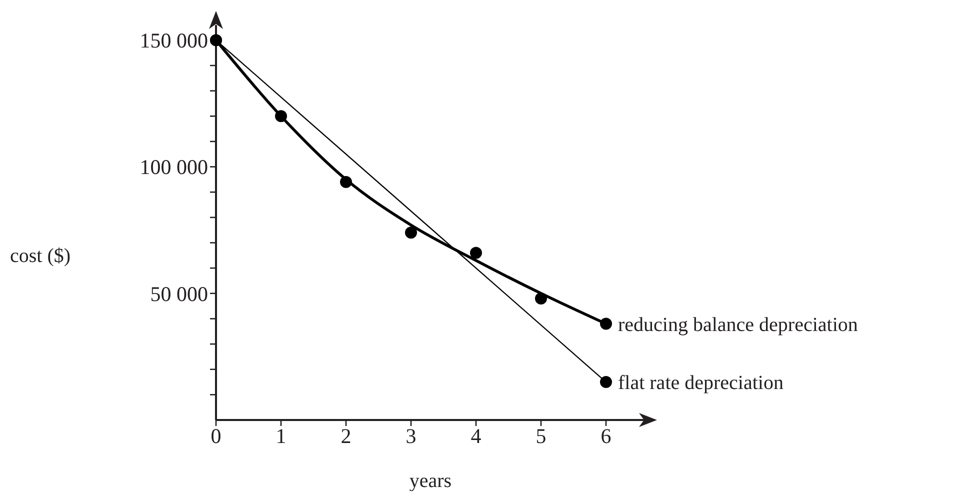  What do you see at coordinates (179, 294) in the screenshot?
I see `y-tick-label: 50 000` at bounding box center [179, 294].